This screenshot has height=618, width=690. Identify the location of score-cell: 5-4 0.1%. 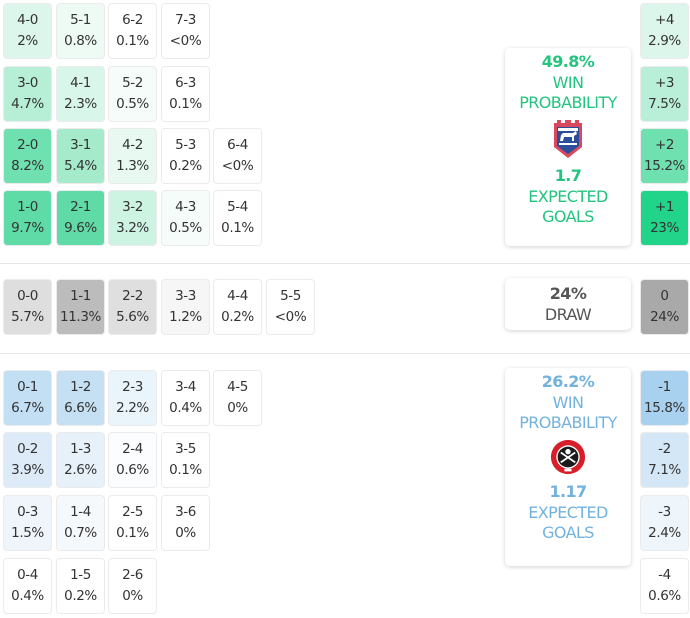
(237, 218).